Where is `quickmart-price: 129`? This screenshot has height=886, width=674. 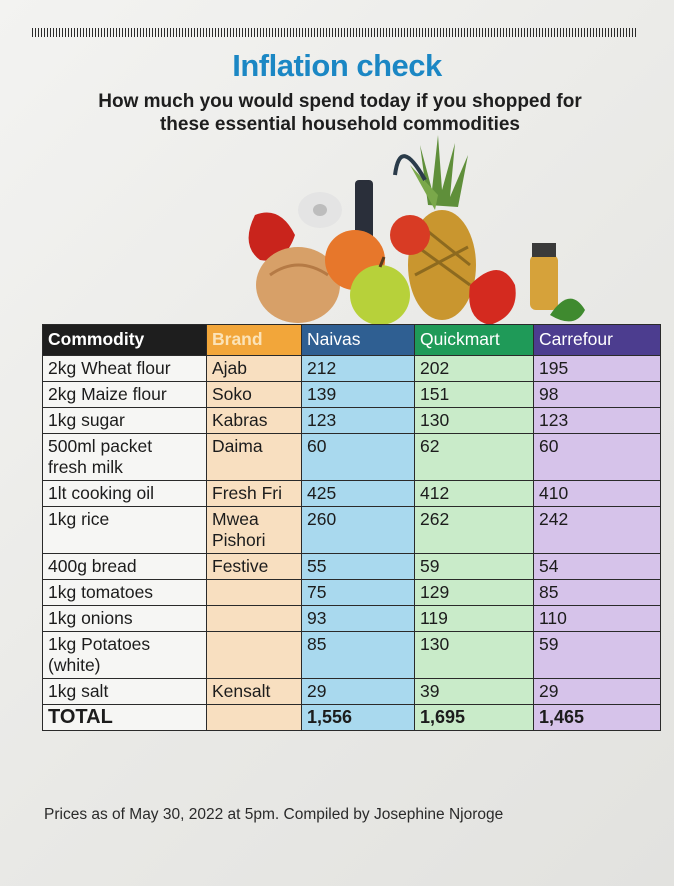
quickmart-price: 129 is located at coordinates (474, 592).